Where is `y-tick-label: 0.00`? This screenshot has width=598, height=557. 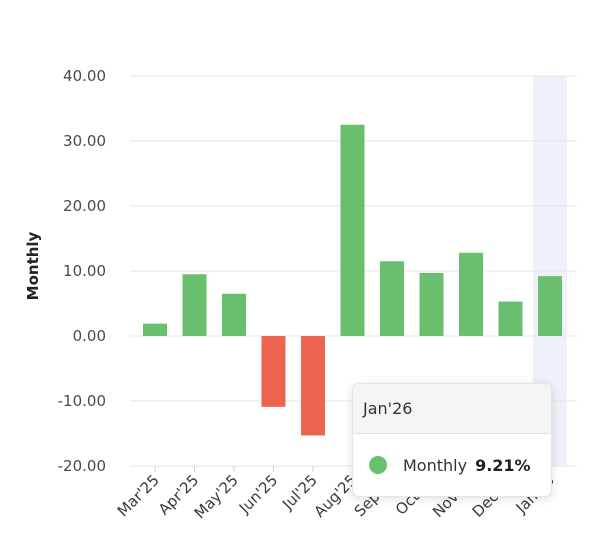 y-tick-label: 0.00 is located at coordinates (89, 336).